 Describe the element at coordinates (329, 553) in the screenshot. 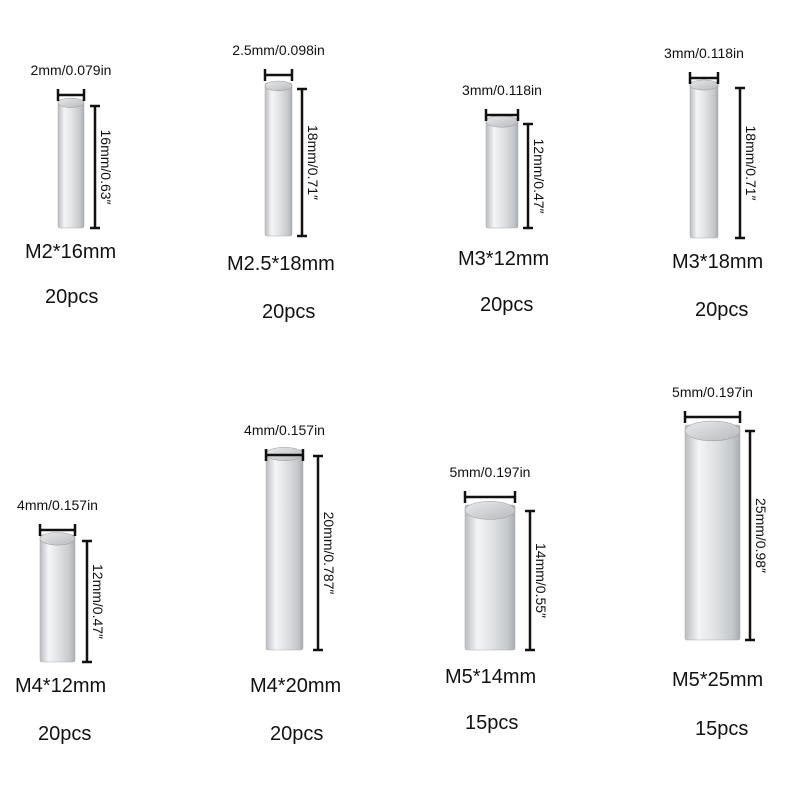

I see `length-label: 20mm/0.787″` at that location.